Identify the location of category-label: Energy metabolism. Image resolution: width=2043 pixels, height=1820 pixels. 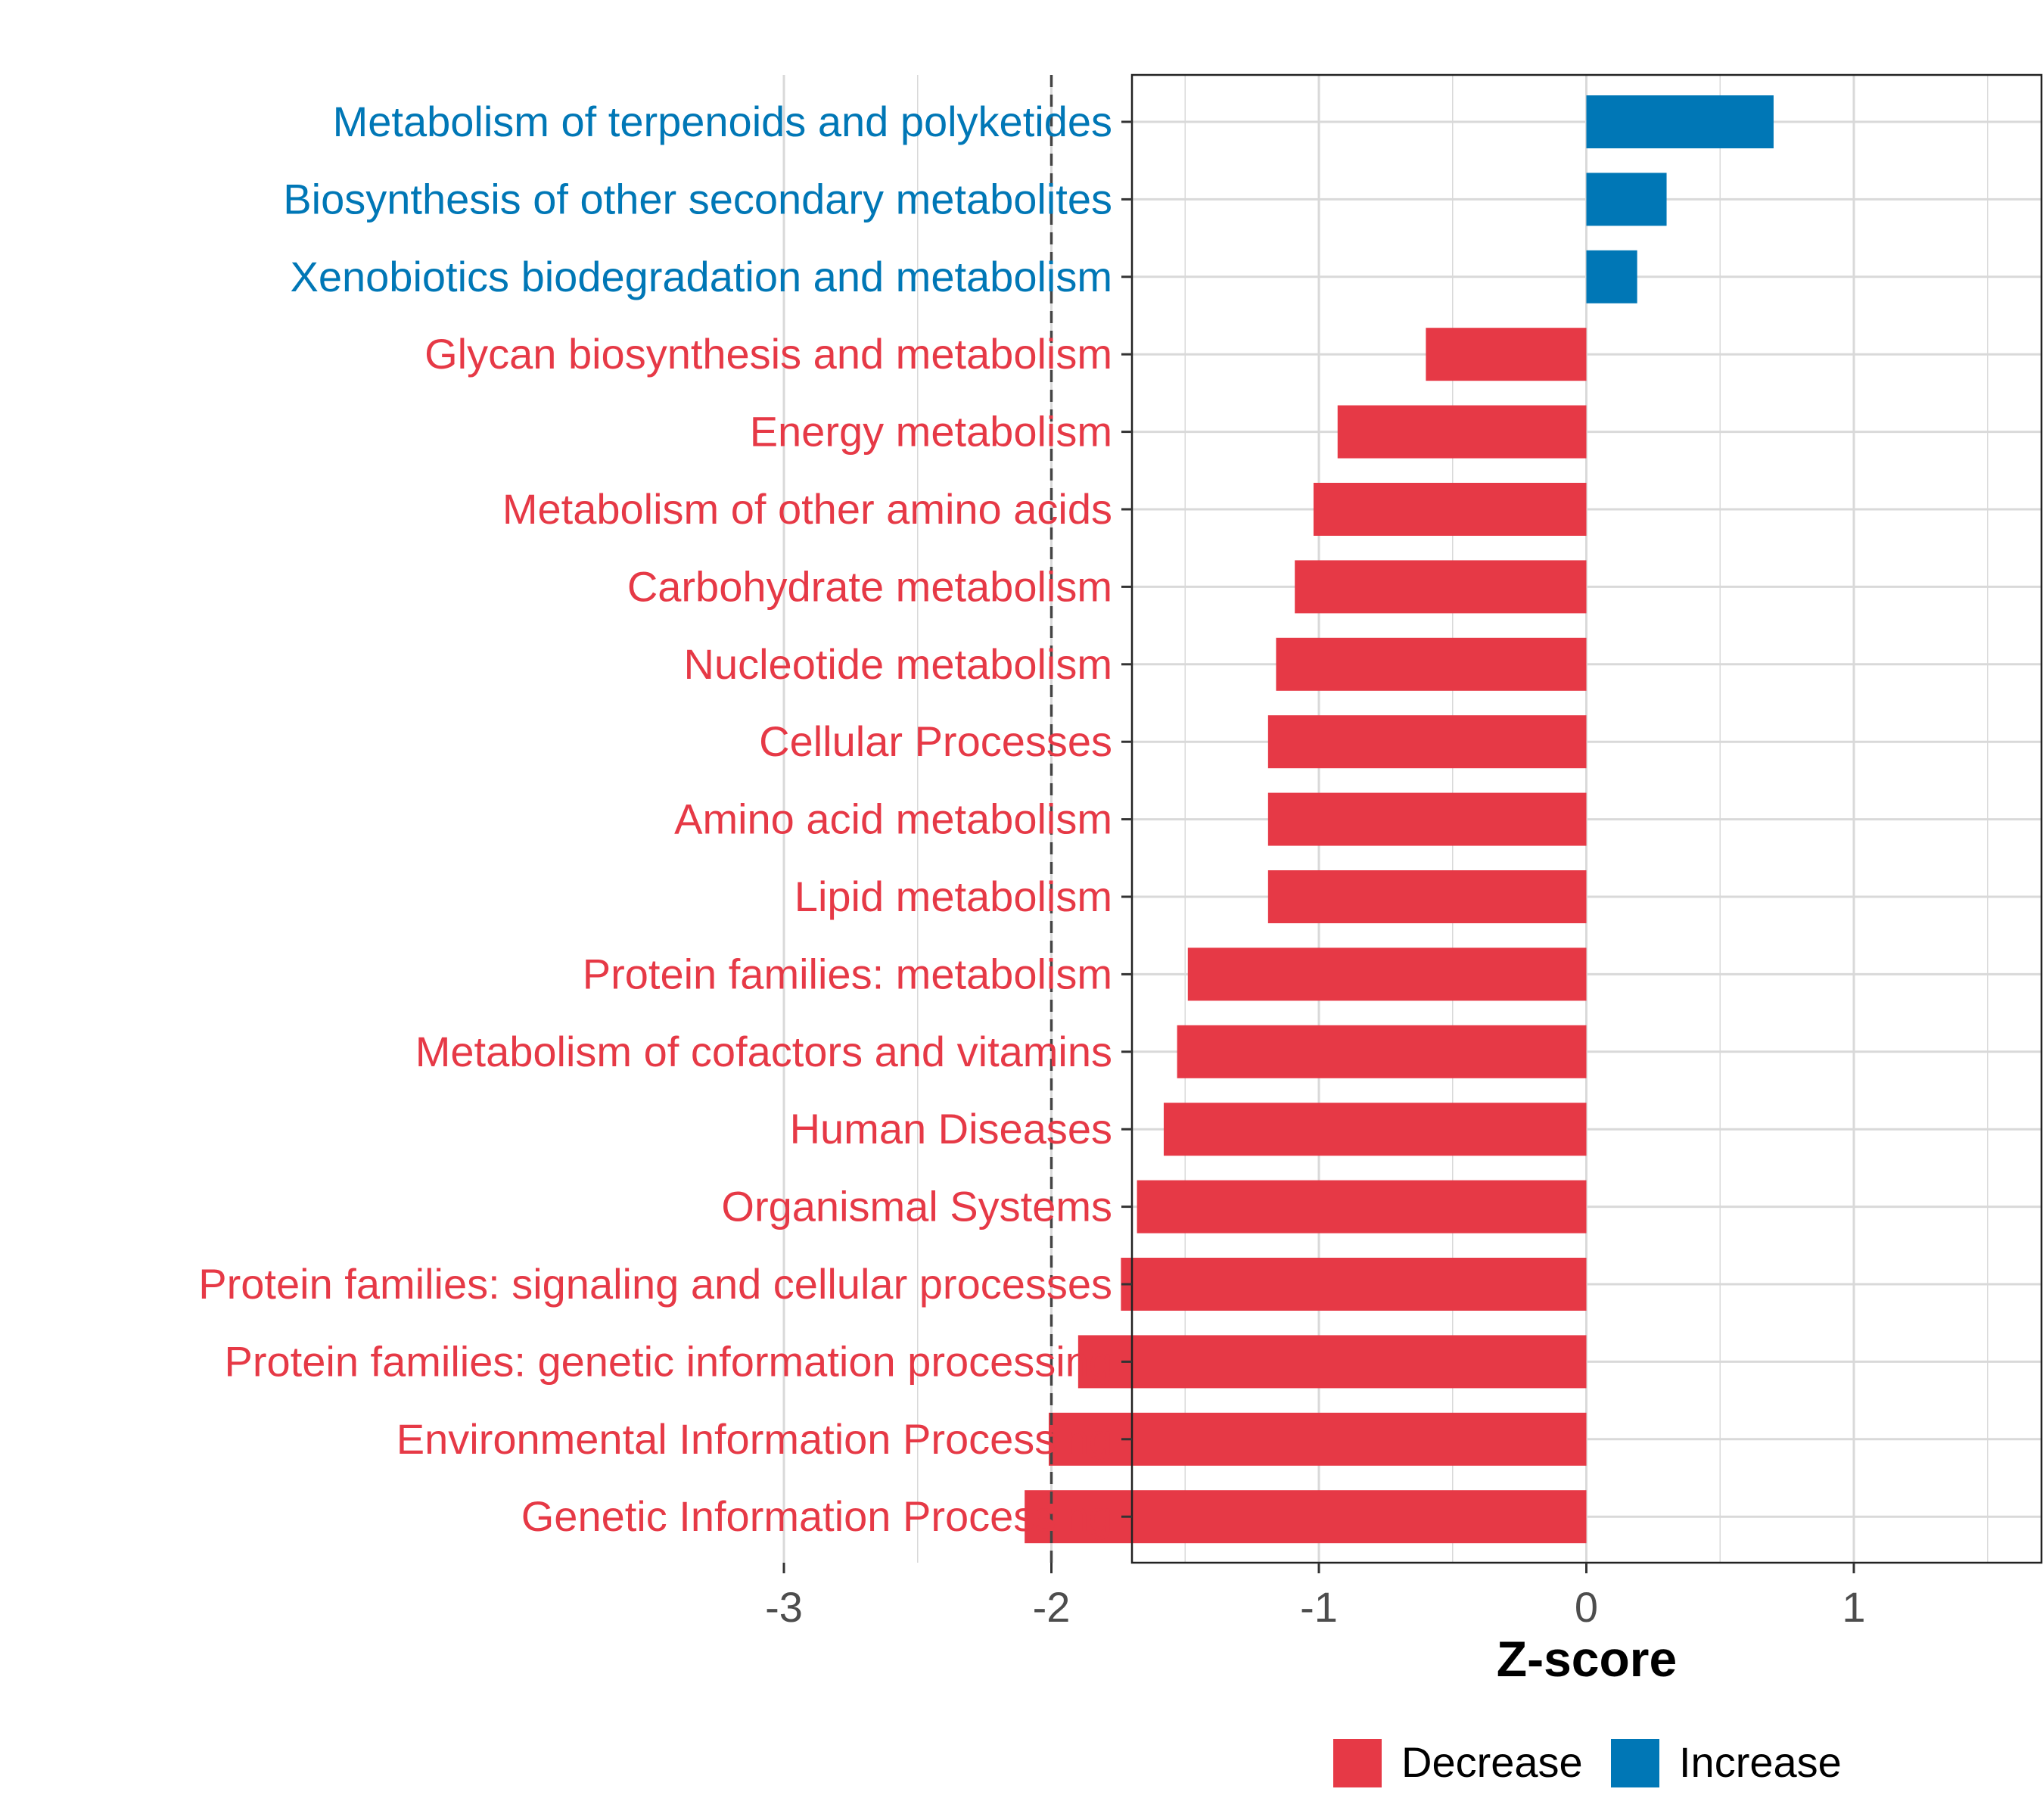
(931, 432).